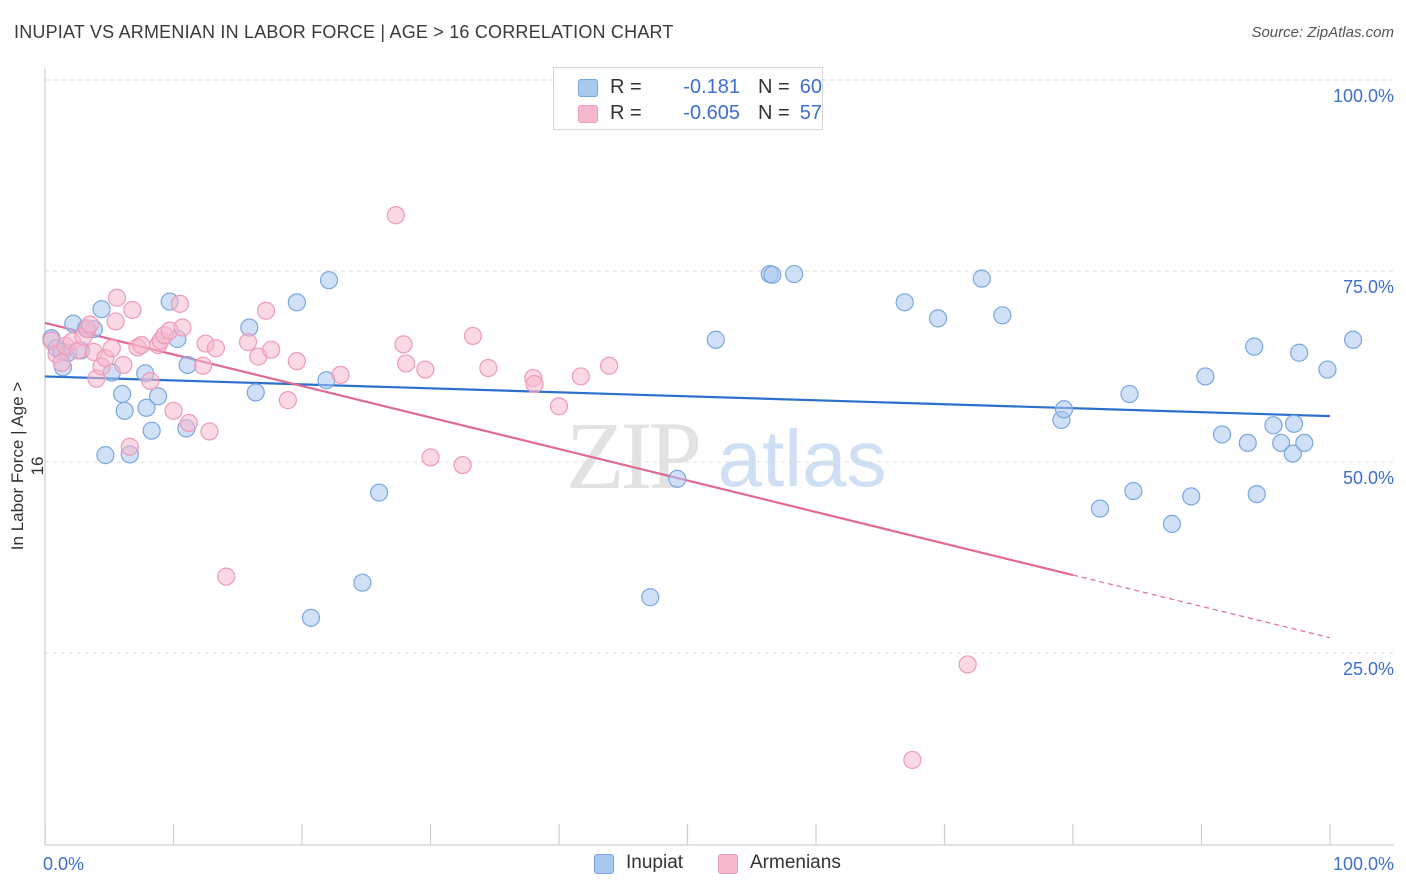  What do you see at coordinates (588, 114) in the screenshot?
I see `armenians-swatch` at bounding box center [588, 114].